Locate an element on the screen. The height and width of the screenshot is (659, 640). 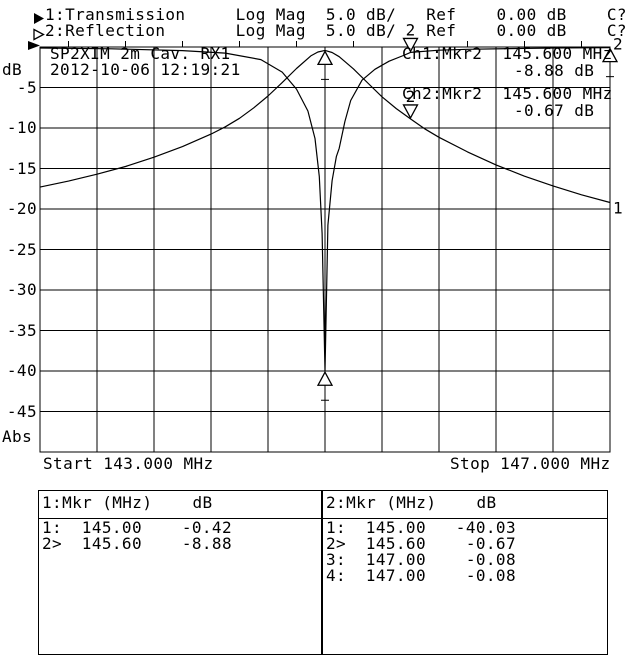
ref-level-marker-icon is located at coordinates (34, 45).